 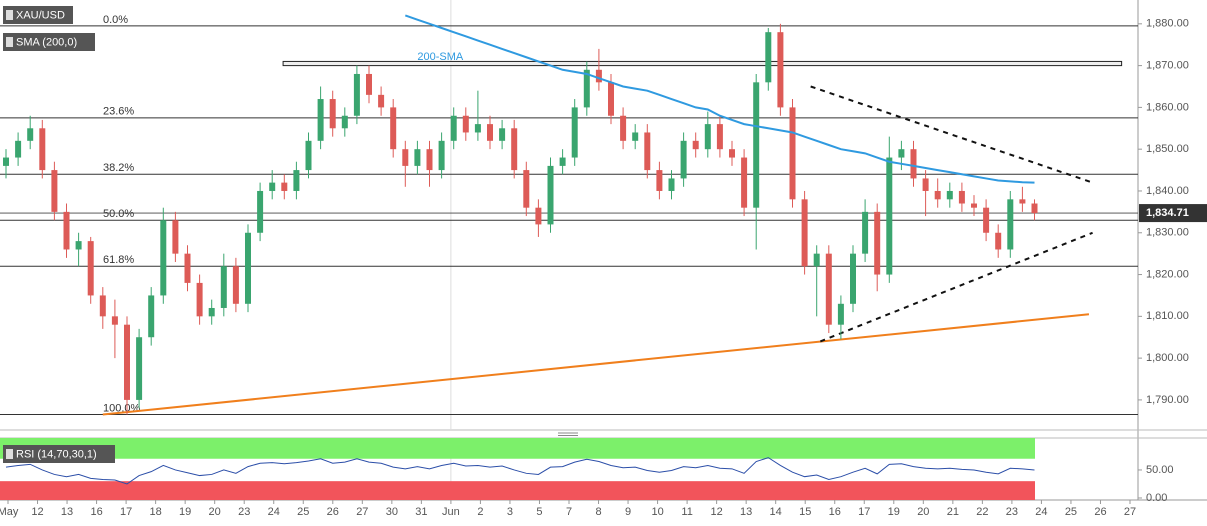 I want to click on legend-text: SMA (200,0), so click(x=46, y=42).